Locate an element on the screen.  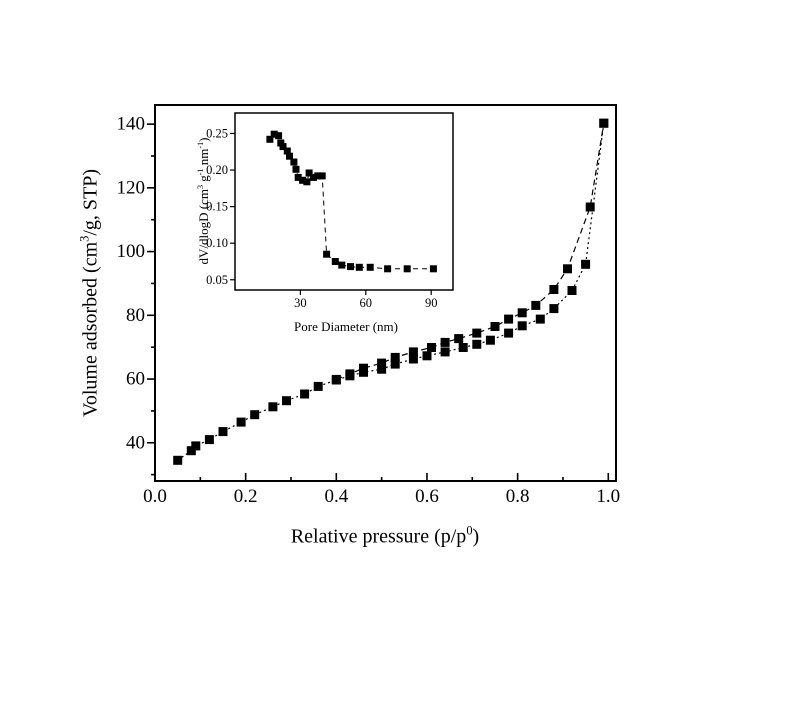
main-x-tick-label: 0.0 is located at coordinates (155, 496).